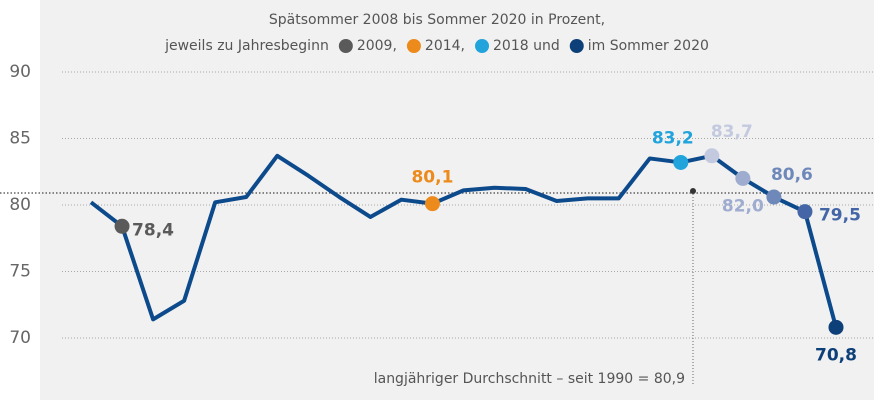  I want to click on value-label: 79,5, so click(840, 216).